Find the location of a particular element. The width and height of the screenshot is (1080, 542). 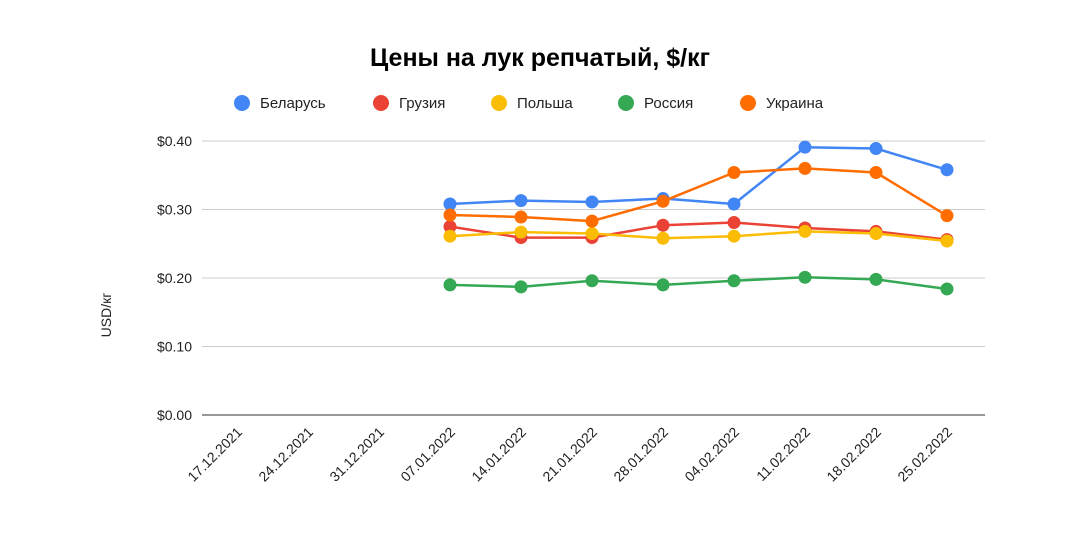

x-tick-label: 17.12.2021 is located at coordinates (214, 454).